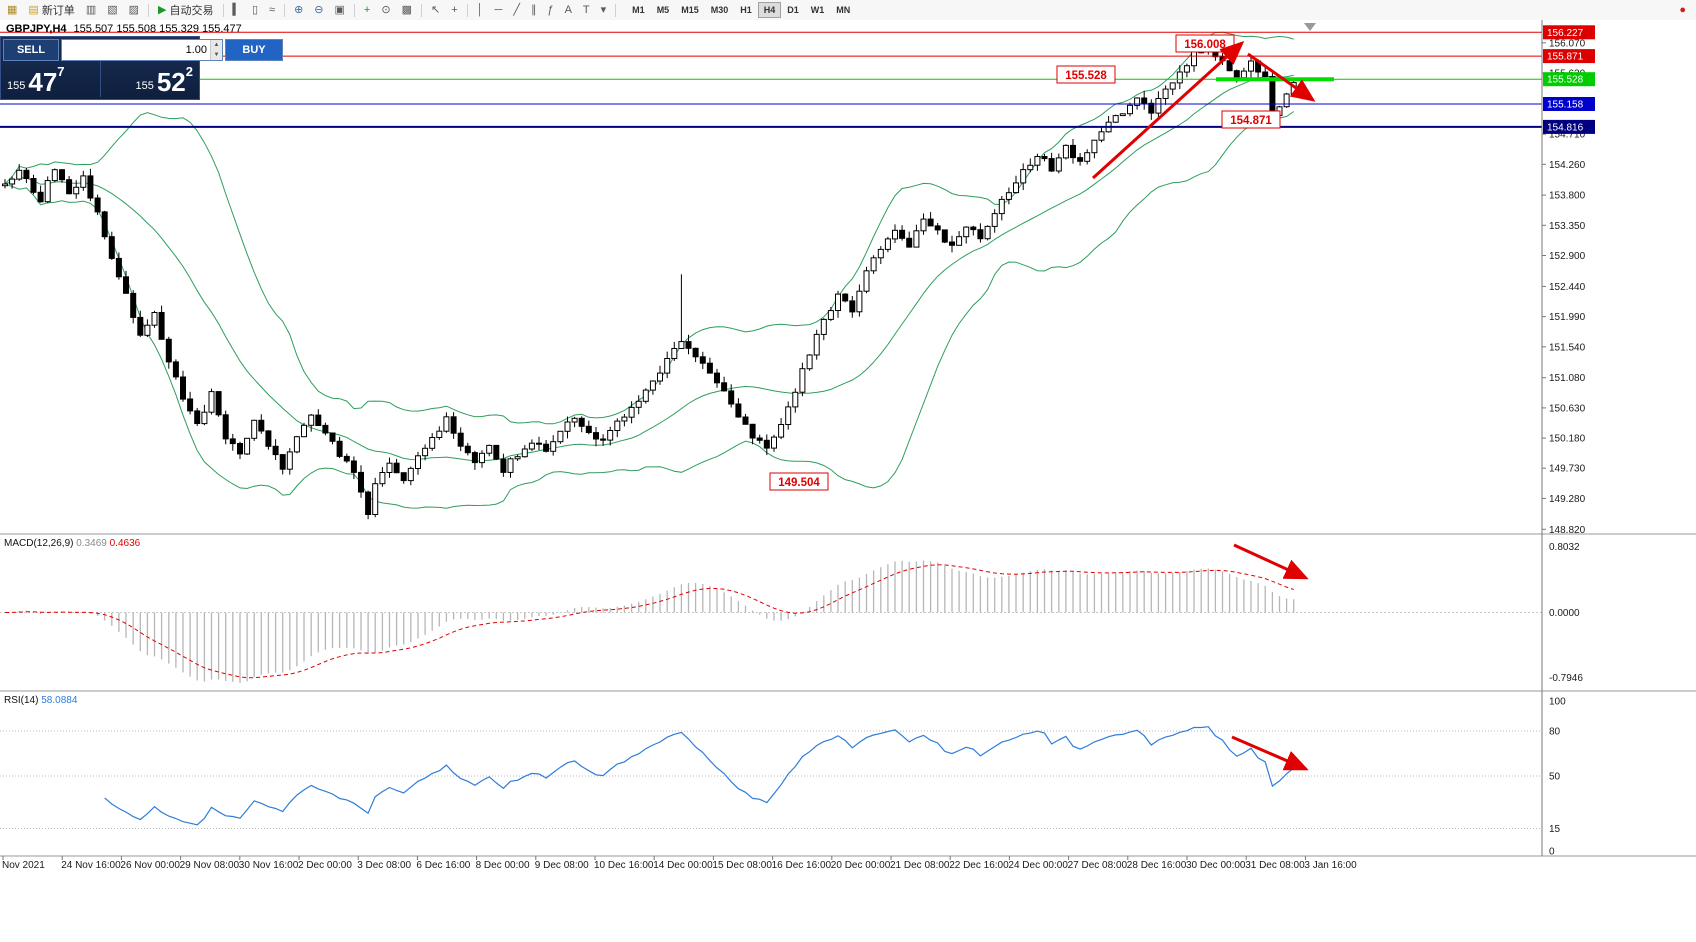  I want to click on autotrading-button: ▶ 自动交易, so click(185, 10).